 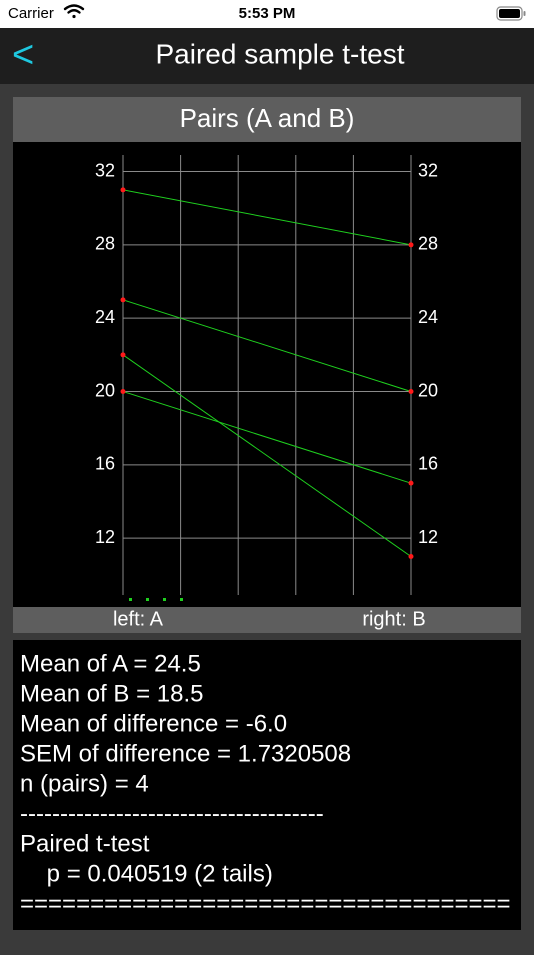 I want to click on wifi-icon, so click(x=74, y=11).